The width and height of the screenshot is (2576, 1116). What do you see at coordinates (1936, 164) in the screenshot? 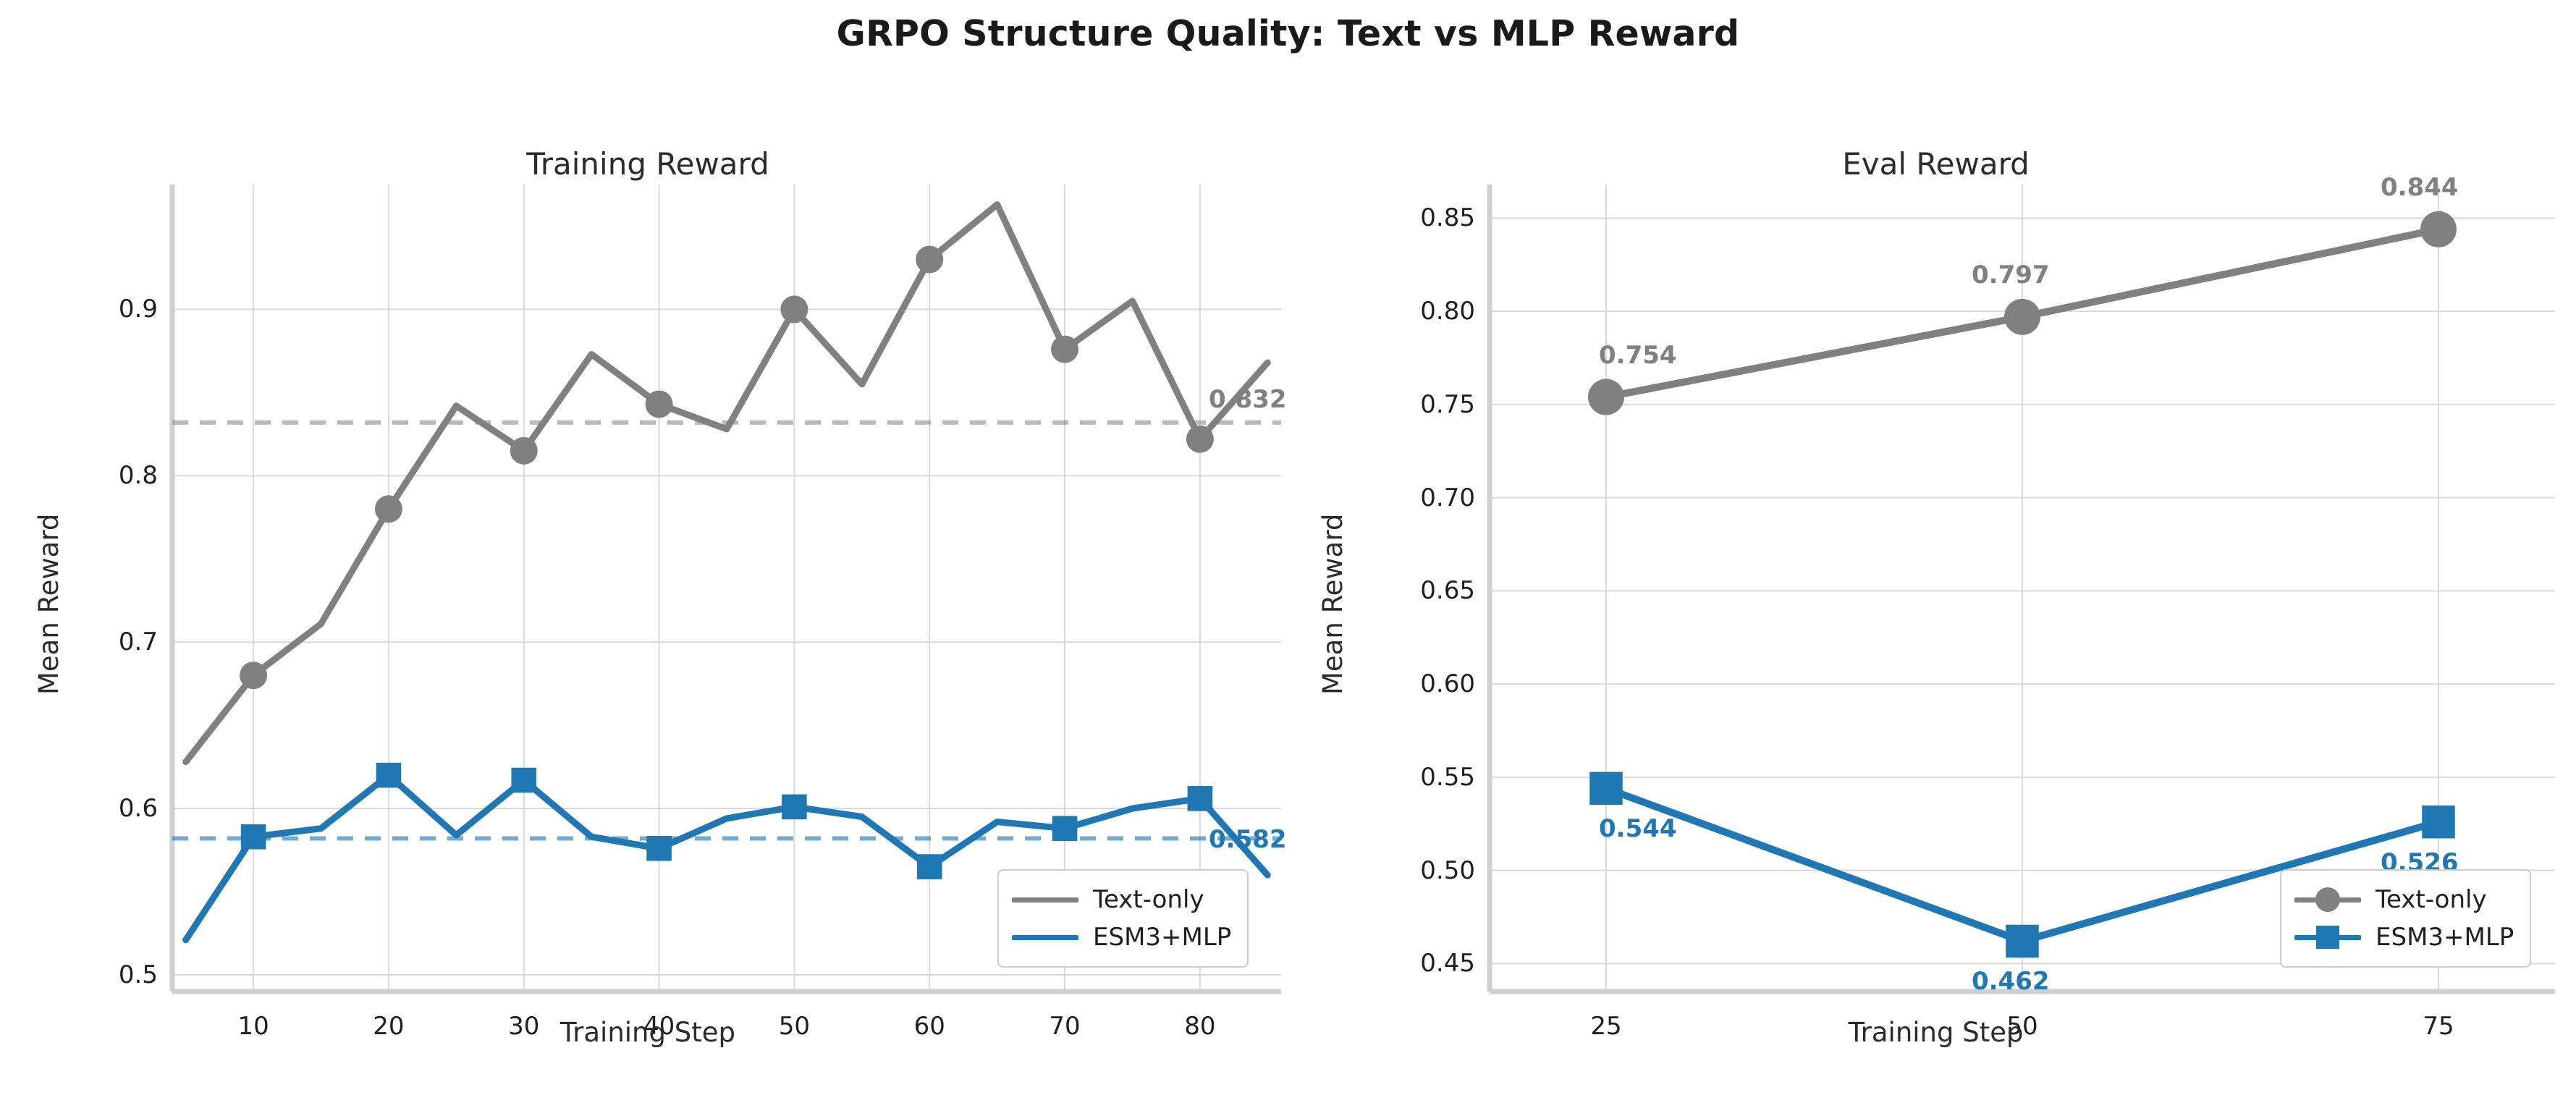
I see `subplot-title-eval: Eval Reward` at bounding box center [1936, 164].